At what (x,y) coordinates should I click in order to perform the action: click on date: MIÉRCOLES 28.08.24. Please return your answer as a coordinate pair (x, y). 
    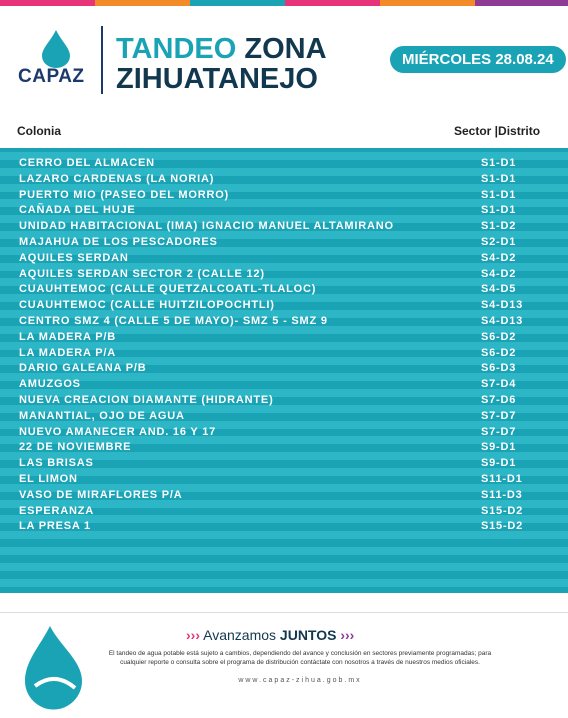
    Looking at the image, I should click on (478, 59).